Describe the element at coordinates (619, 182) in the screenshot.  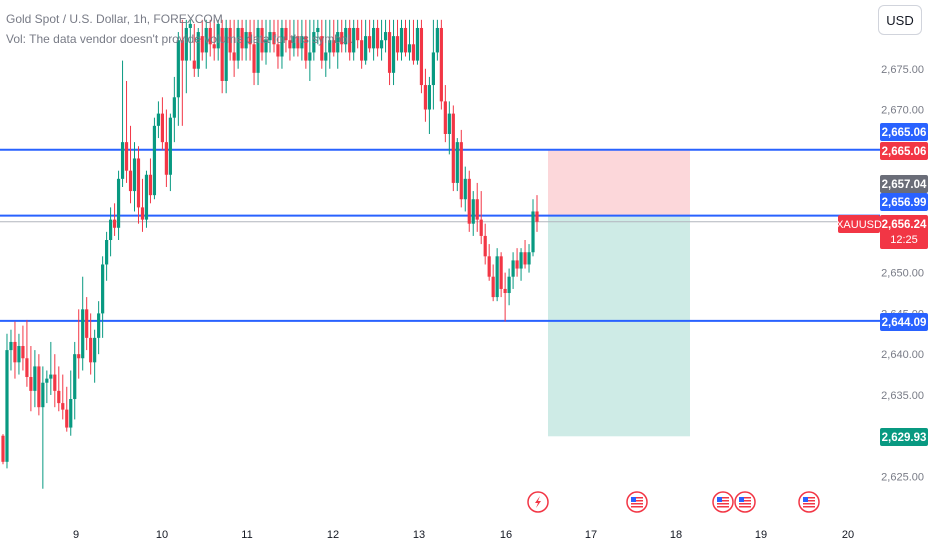
I see `stop-loss-zone` at that location.